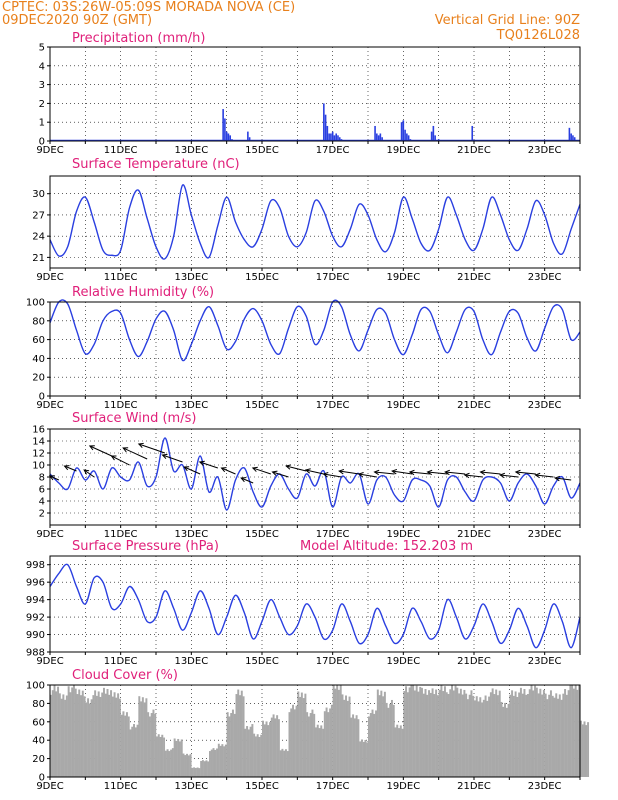 This screenshot has height=800, width=618. What do you see at coordinates (386, 546) in the screenshot?
I see `pressure-subtitle: Model Altitude: 152.203 m` at bounding box center [386, 546].